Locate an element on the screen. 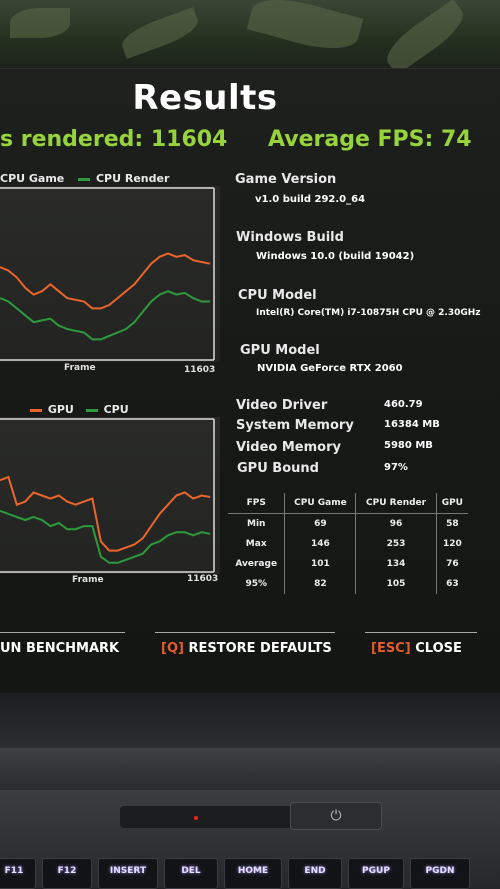 This screenshot has height=889, width=500. legend-gpu: GPU is located at coordinates (60, 409).